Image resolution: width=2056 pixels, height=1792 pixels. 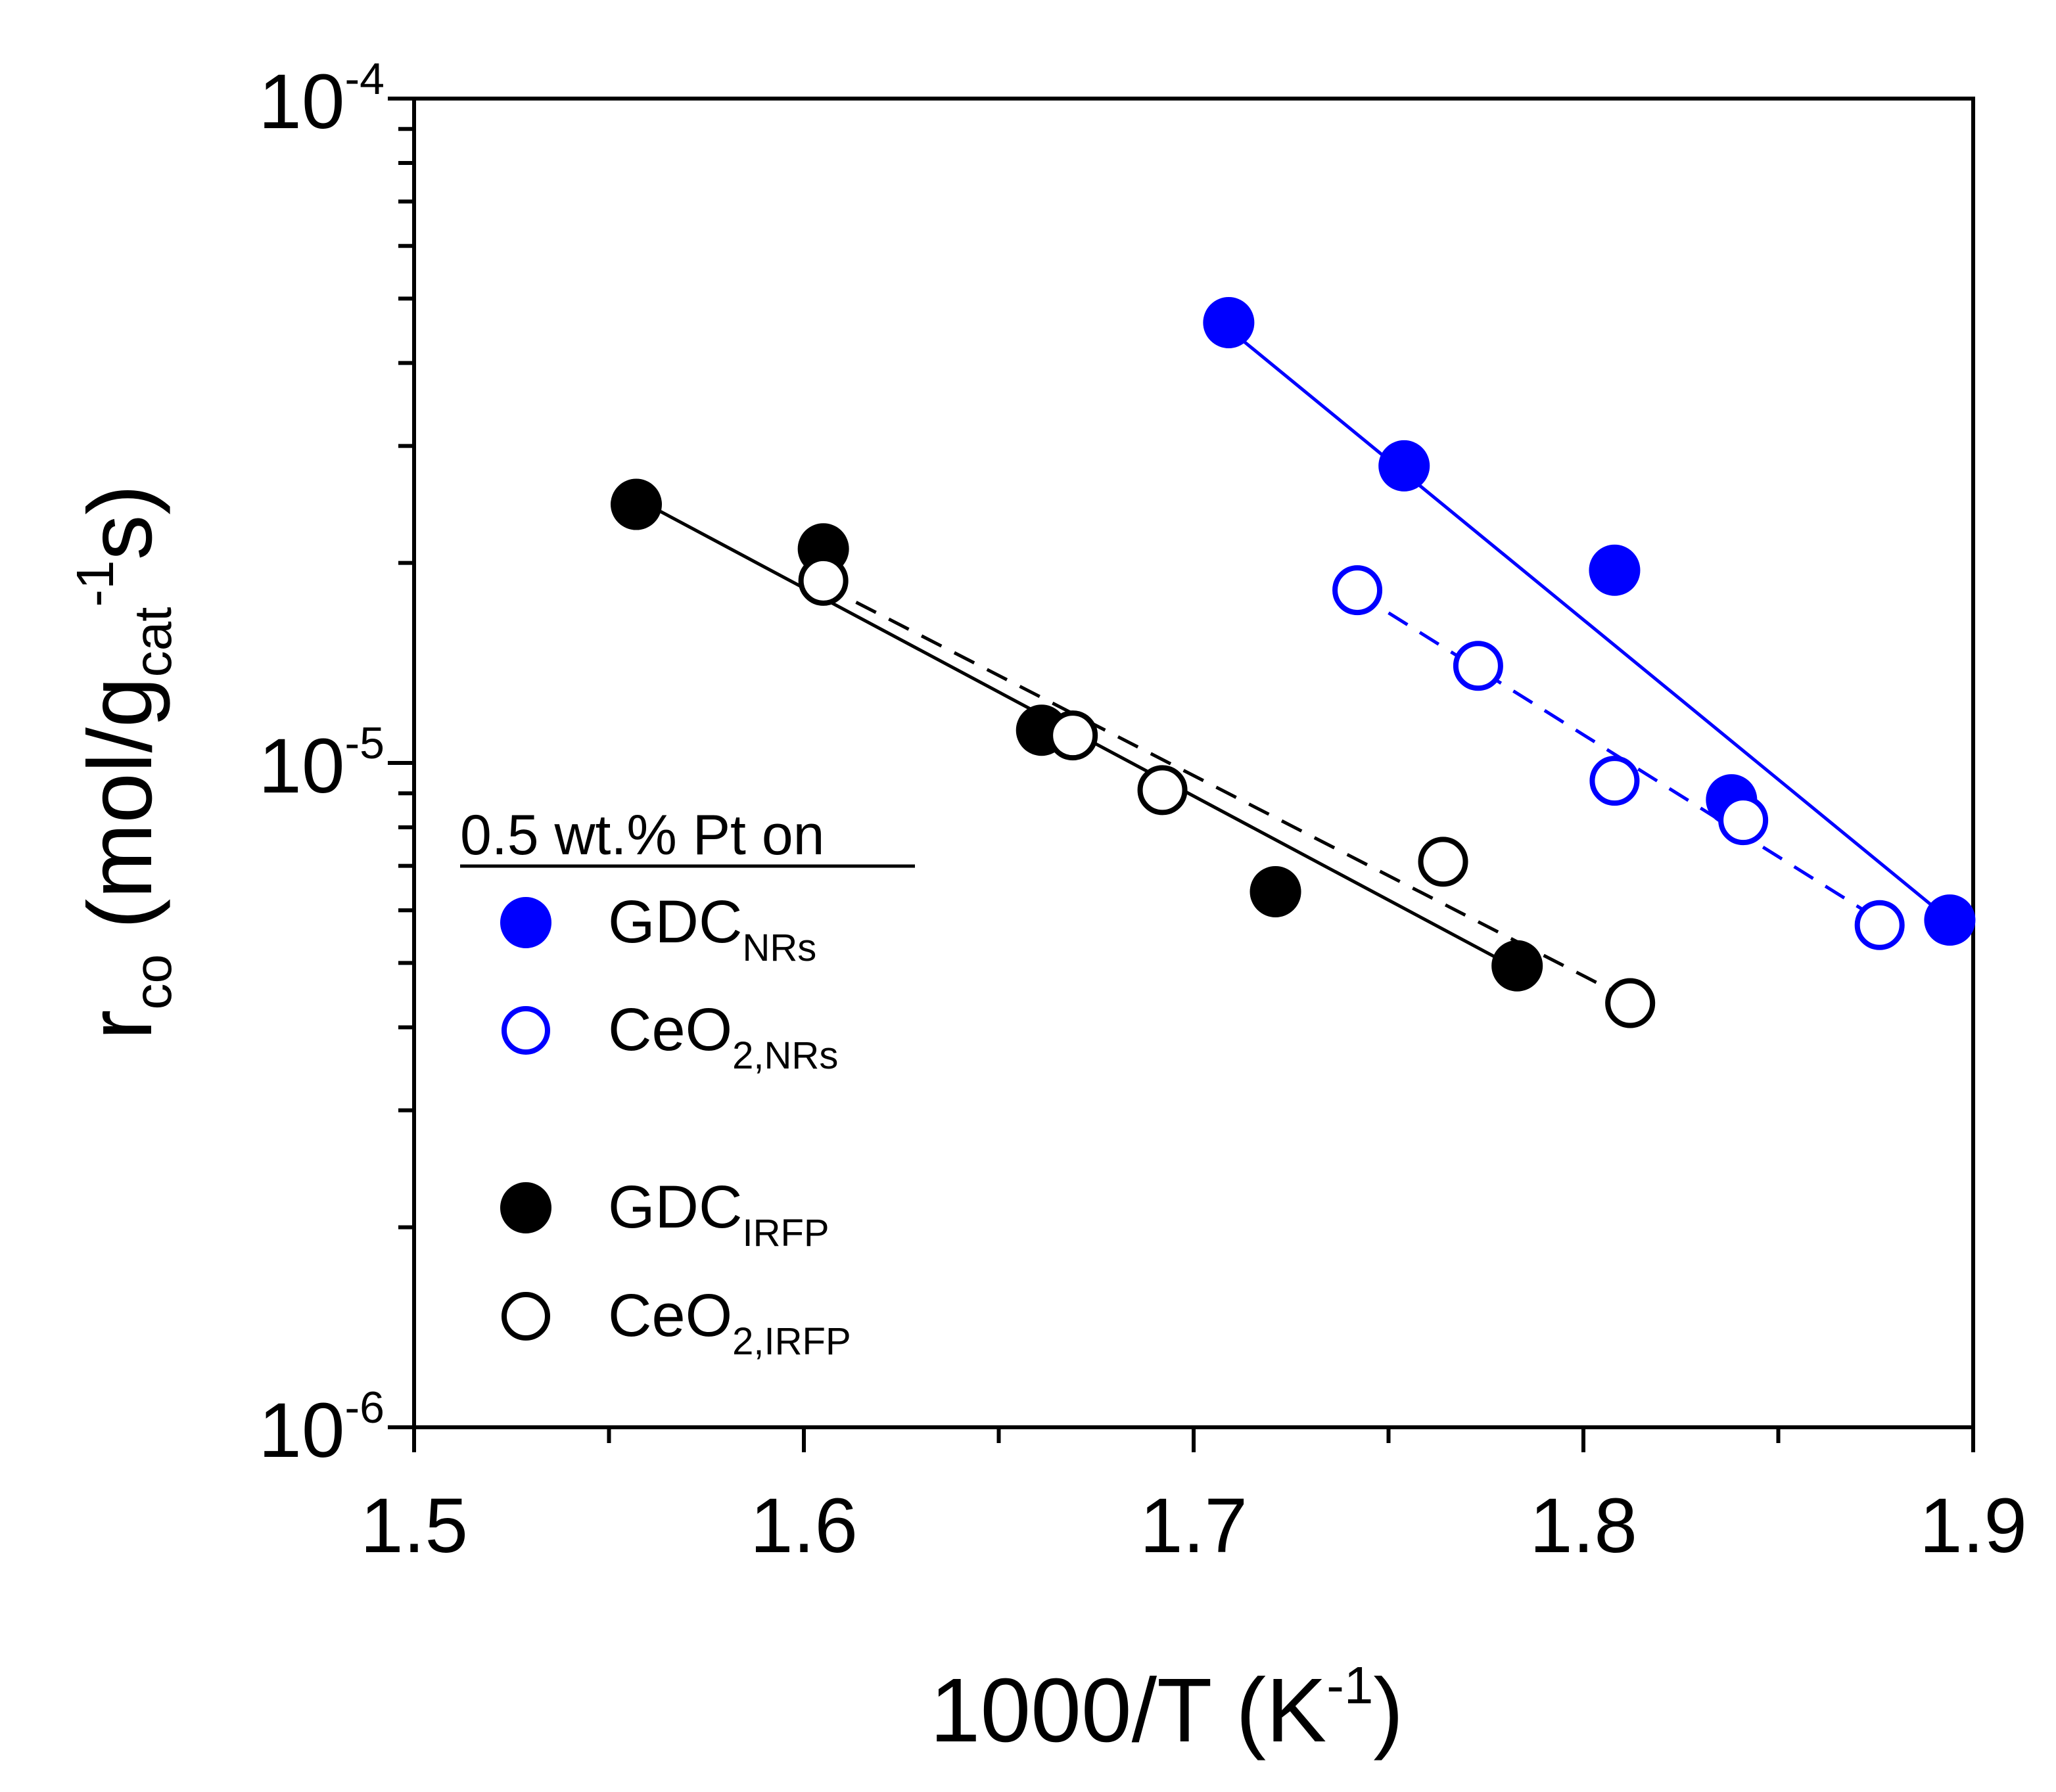 I want to click on x-axis-title: 1000/T (K-1), so click(x=1167, y=1708).